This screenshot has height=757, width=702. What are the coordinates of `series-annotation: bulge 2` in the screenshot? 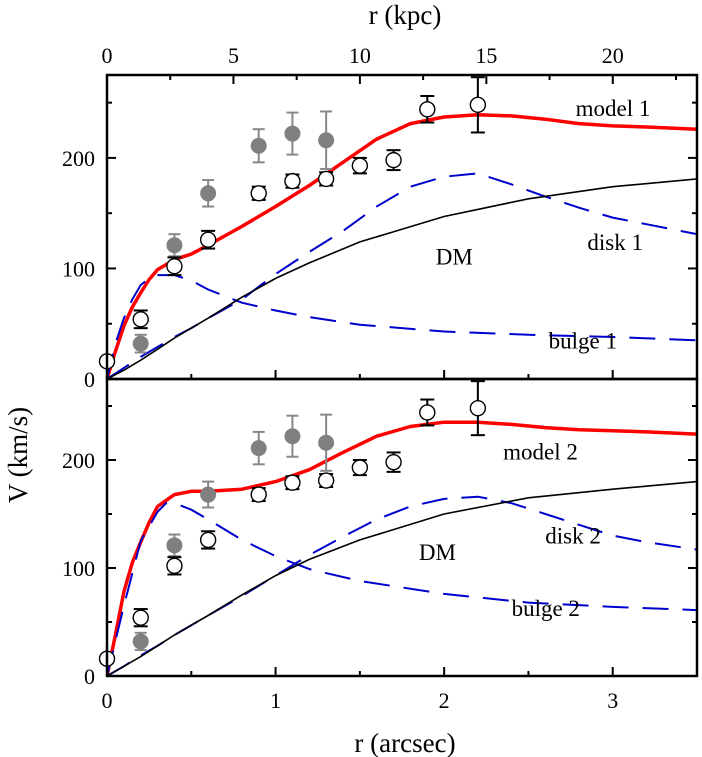 It's located at (546, 608).